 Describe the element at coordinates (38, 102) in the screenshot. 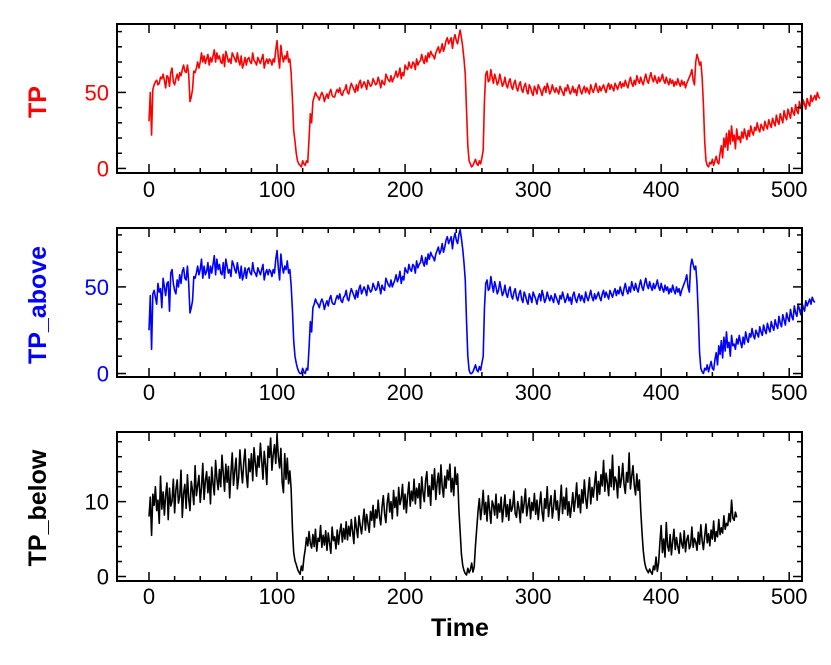

I see `ylabel-tp: TP` at that location.